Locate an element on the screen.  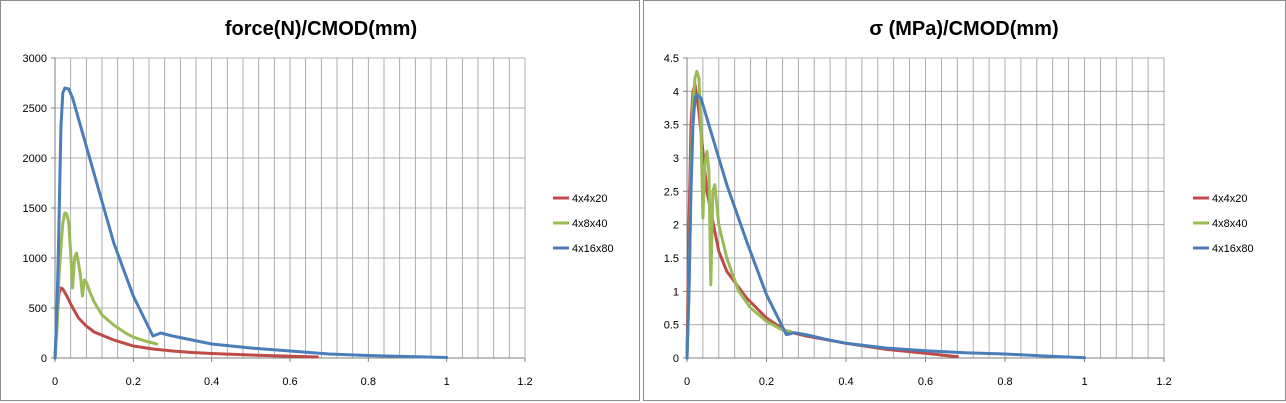
y-tick-label: 500 is located at coordinates (38, 309).